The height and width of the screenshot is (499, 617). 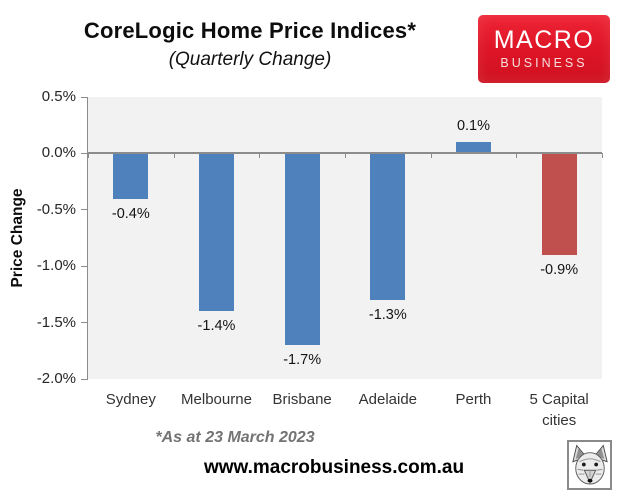 What do you see at coordinates (334, 467) in the screenshot?
I see `website-url: www.macrobusiness.com.au` at bounding box center [334, 467].